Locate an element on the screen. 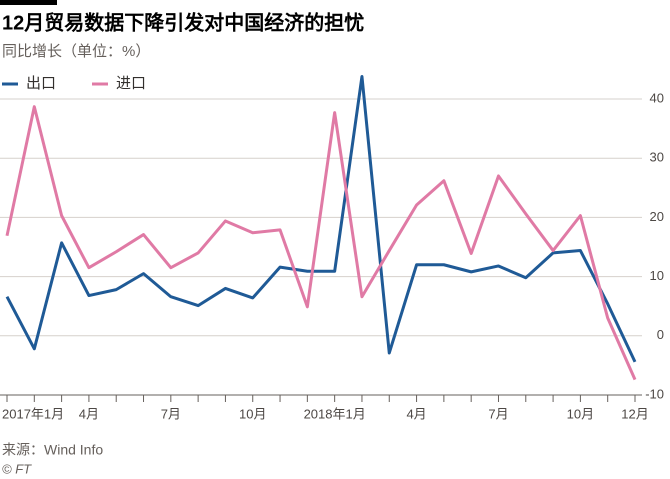  legend-label: 出口 is located at coordinates (41, 83).